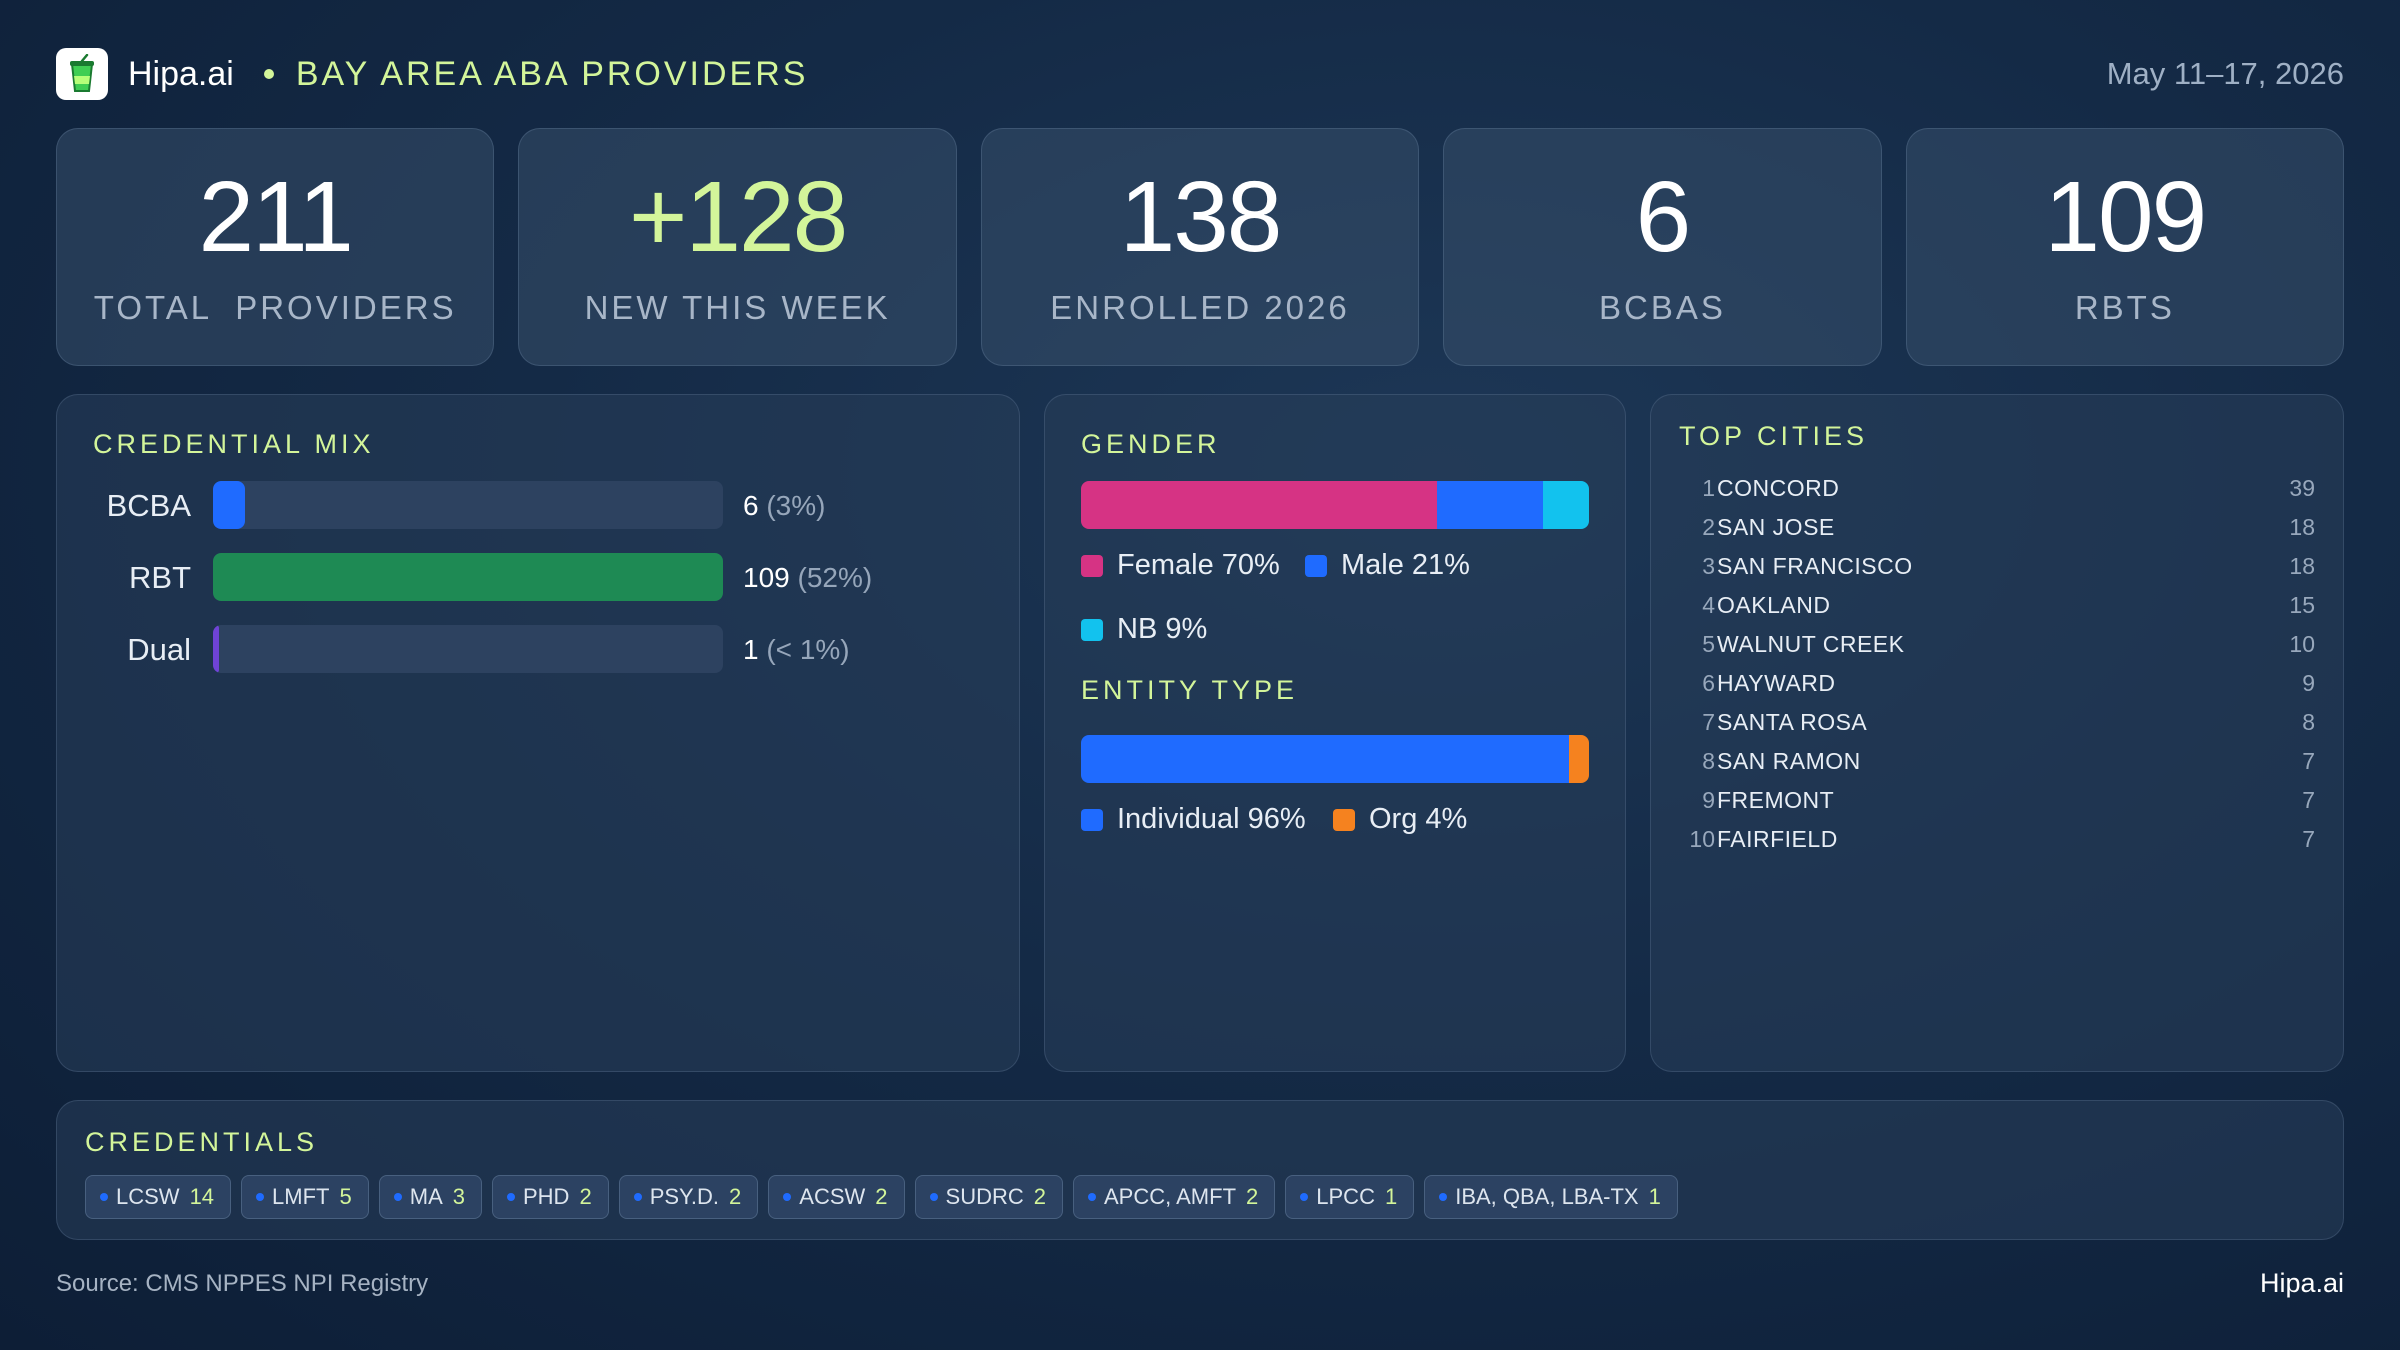 This screenshot has height=1350, width=2400. What do you see at coordinates (1144, 629) in the screenshot?
I see `legend-nb: NB 9%` at bounding box center [1144, 629].